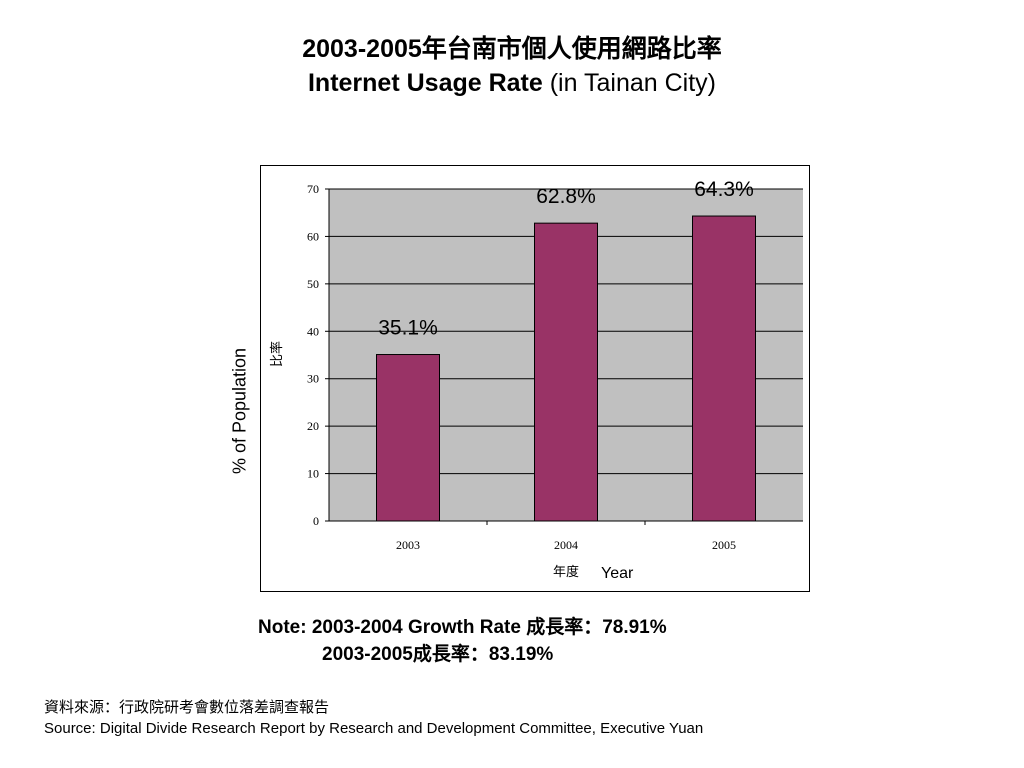 This screenshot has height=768, width=1024. What do you see at coordinates (313, 236) in the screenshot?
I see `y-tick-label-60: 60` at bounding box center [313, 236].